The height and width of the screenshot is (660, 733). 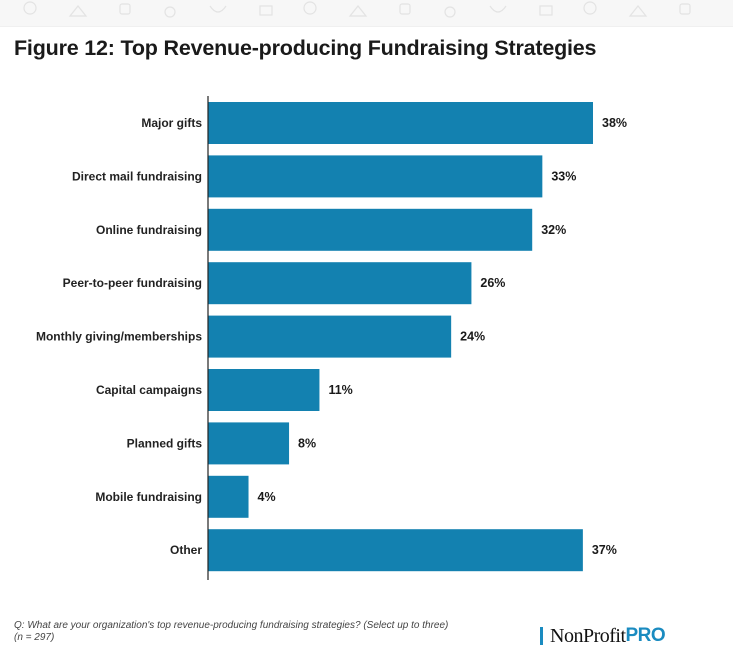 What do you see at coordinates (119, 337) in the screenshot?
I see `category-label: Monthly giving/memberships` at bounding box center [119, 337].